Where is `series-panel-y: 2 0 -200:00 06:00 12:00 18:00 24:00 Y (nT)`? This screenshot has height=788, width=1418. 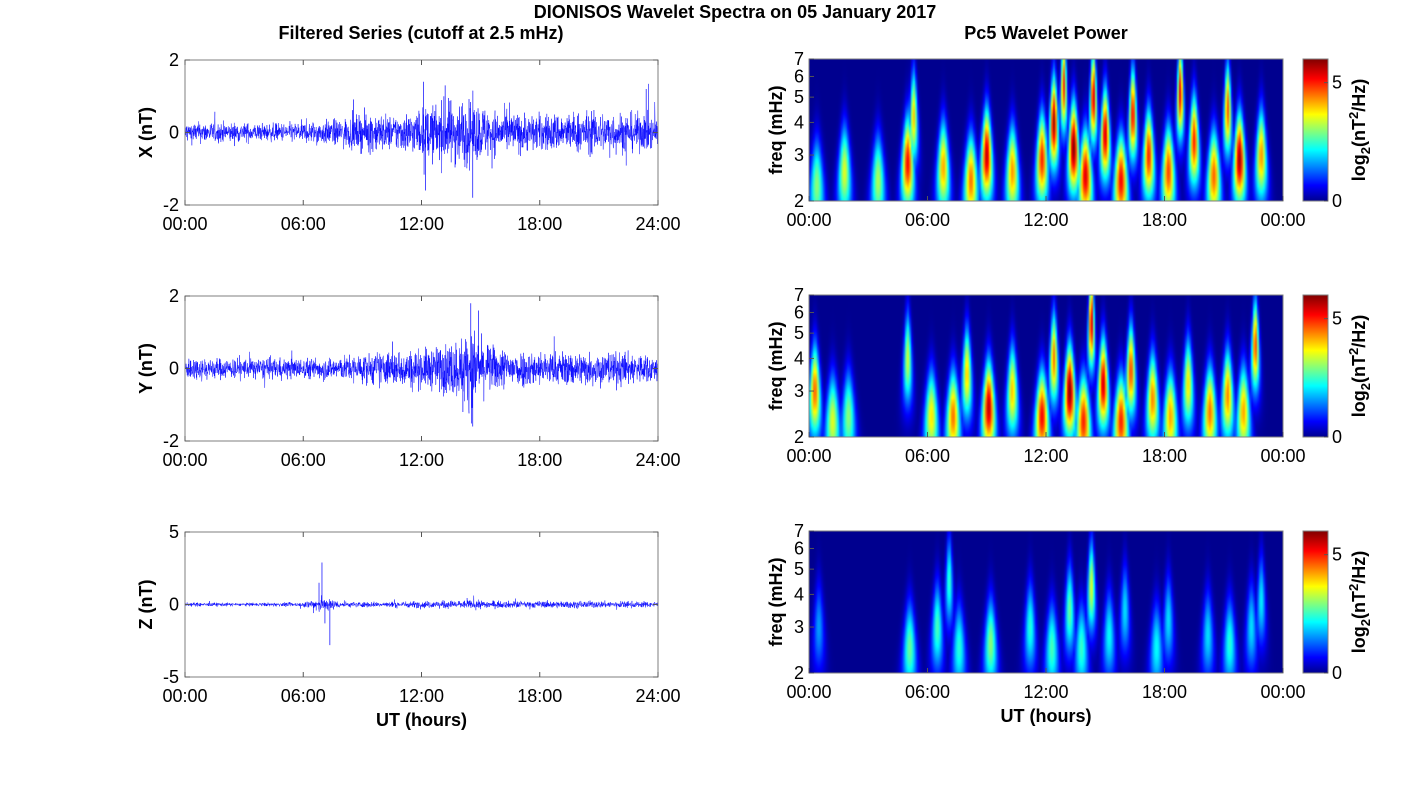 series-panel-y: 2 0 -200:00 06:00 12:00 18:00 24:00 Y (nT) is located at coordinates (408, 378).